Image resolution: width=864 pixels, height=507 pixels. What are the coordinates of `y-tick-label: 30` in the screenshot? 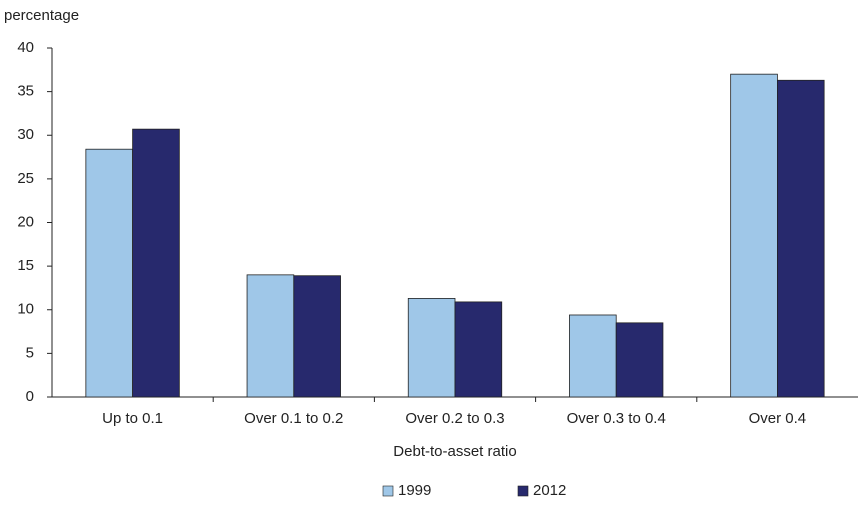 It's located at (25, 134).